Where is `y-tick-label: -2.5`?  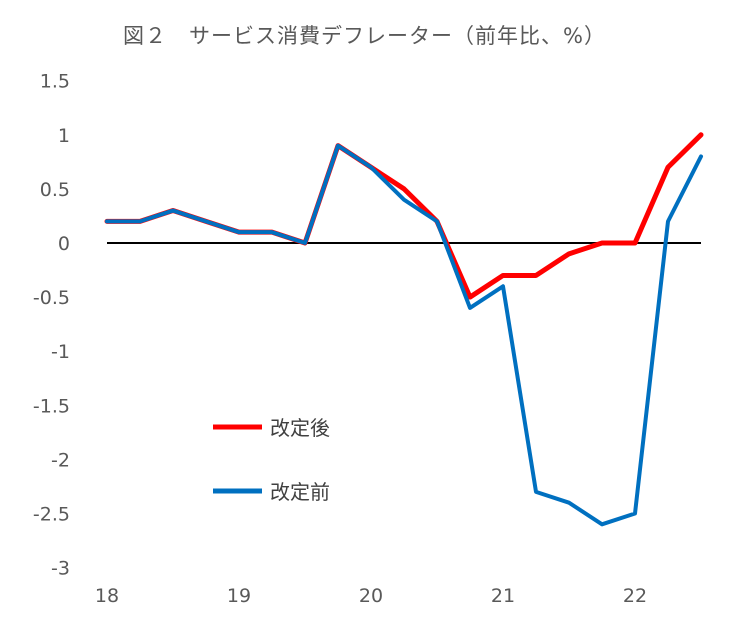
y-tick-label: -2.5 is located at coordinates (51, 515).